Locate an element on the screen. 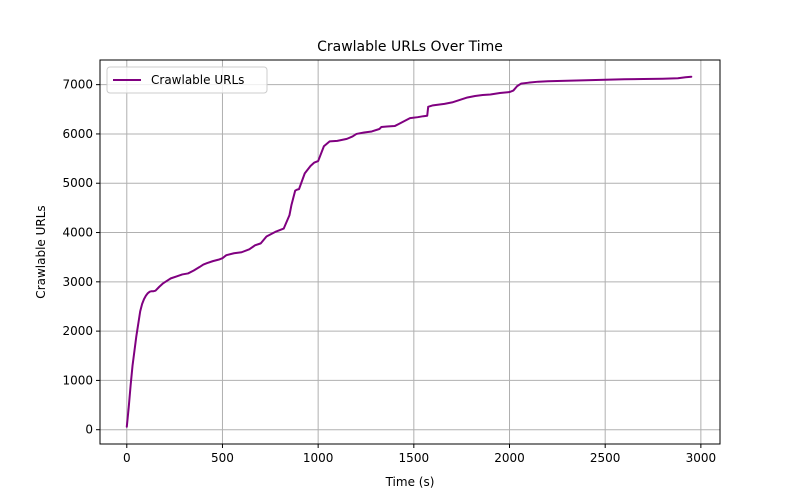 The width and height of the screenshot is (800, 504). y-tick-label: 7000 is located at coordinates (77, 85).